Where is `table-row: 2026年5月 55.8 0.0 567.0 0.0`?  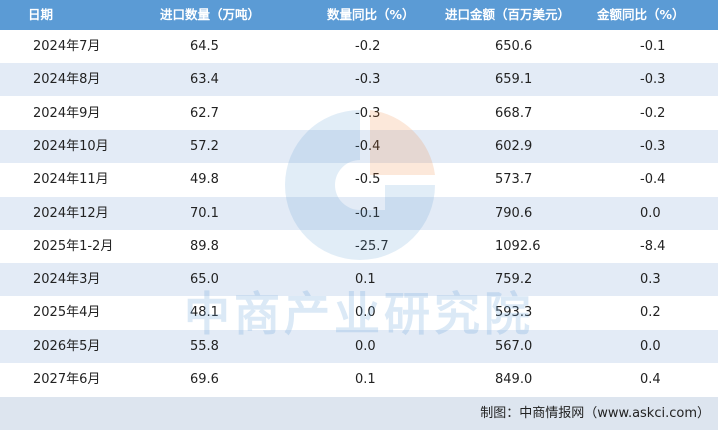
table-row: 2026年5月 55.8 0.0 567.0 0.0 is located at coordinates (359, 346).